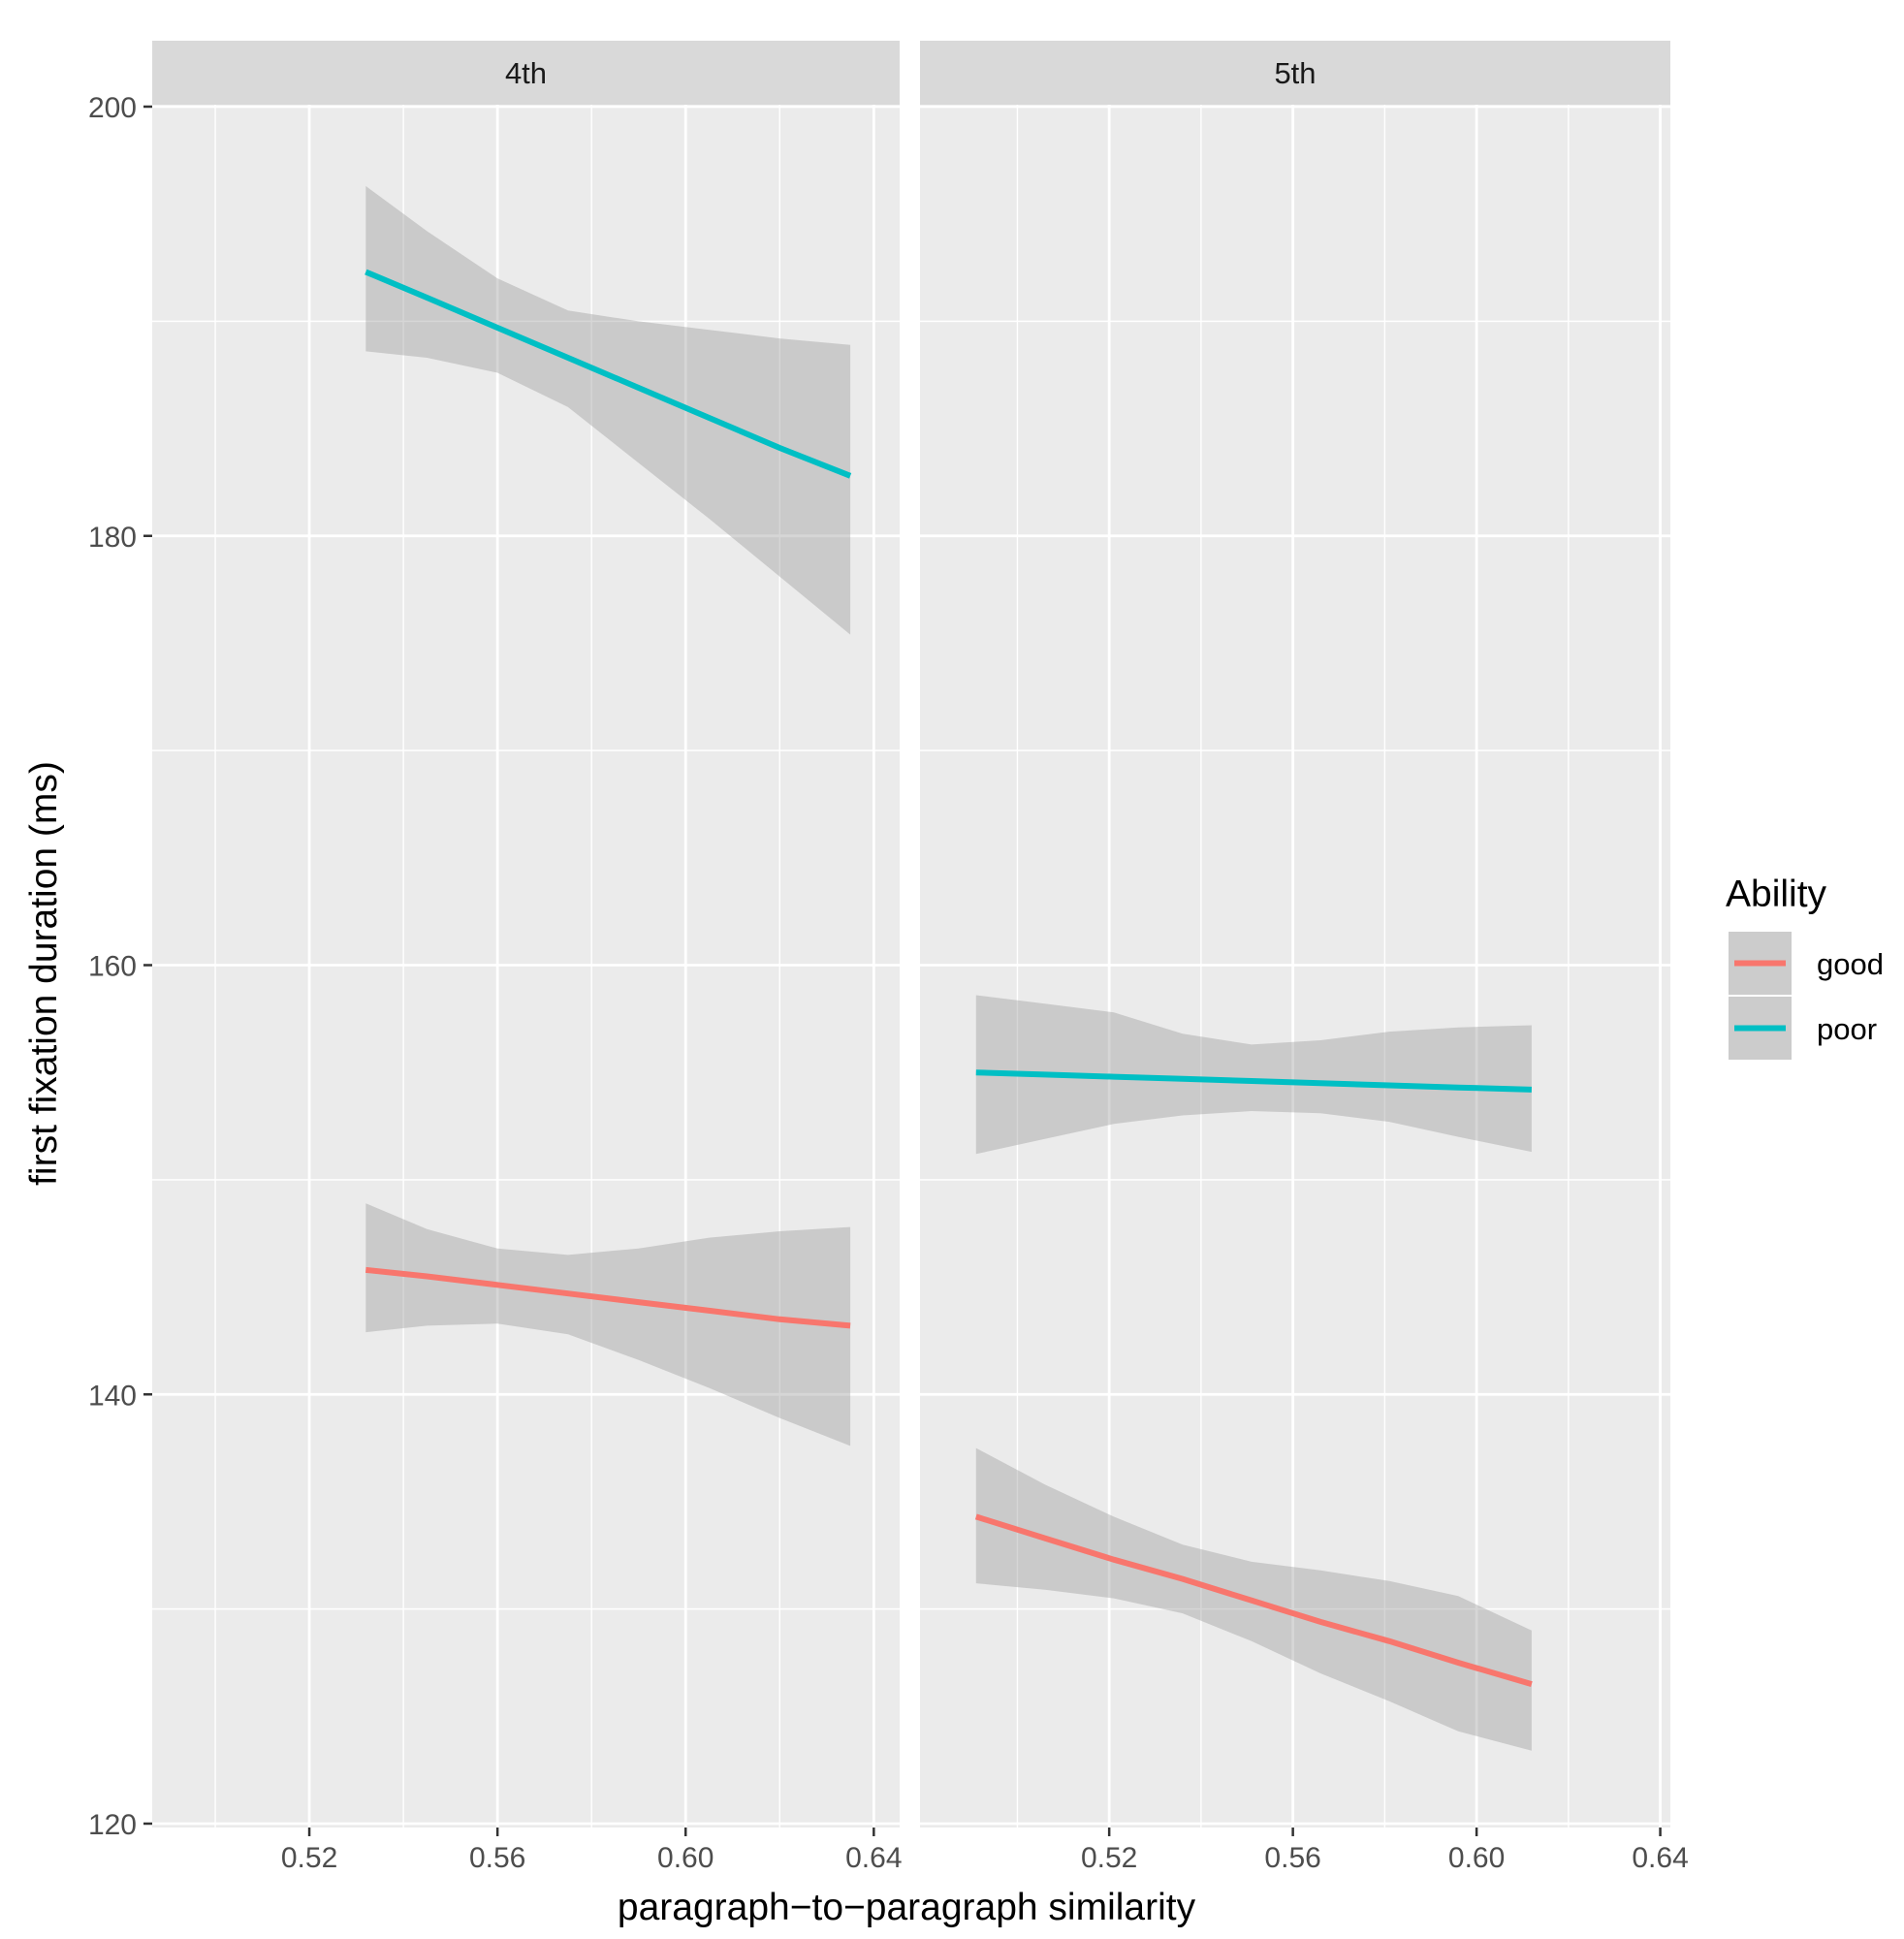 The height and width of the screenshot is (1939, 1904). What do you see at coordinates (1802, 1028) in the screenshot?
I see `legend-entry-poor: poor` at bounding box center [1802, 1028].